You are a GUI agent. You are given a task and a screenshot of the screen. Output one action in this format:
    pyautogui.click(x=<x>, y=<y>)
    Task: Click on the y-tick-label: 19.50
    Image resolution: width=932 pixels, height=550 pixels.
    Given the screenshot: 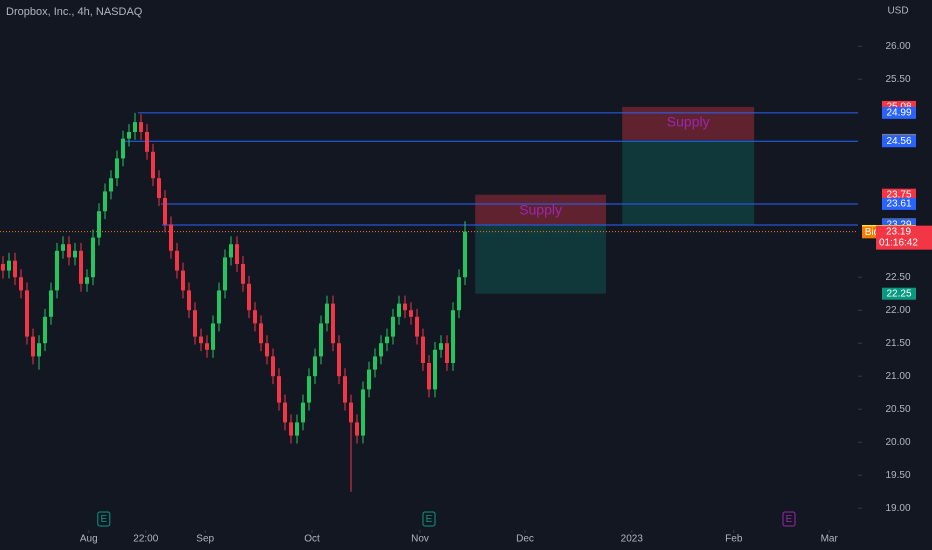 What is the action you would take?
    pyautogui.click(x=897, y=475)
    